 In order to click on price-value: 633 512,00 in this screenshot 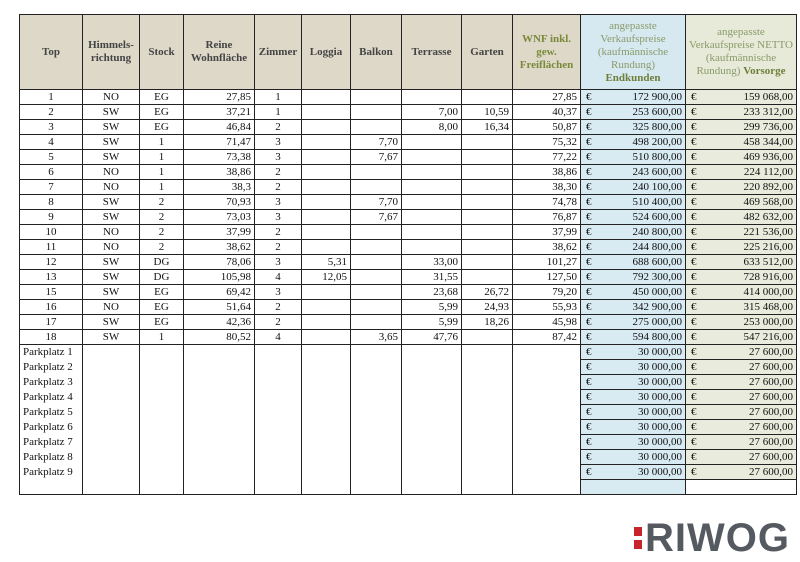, I will do `click(768, 261)`.